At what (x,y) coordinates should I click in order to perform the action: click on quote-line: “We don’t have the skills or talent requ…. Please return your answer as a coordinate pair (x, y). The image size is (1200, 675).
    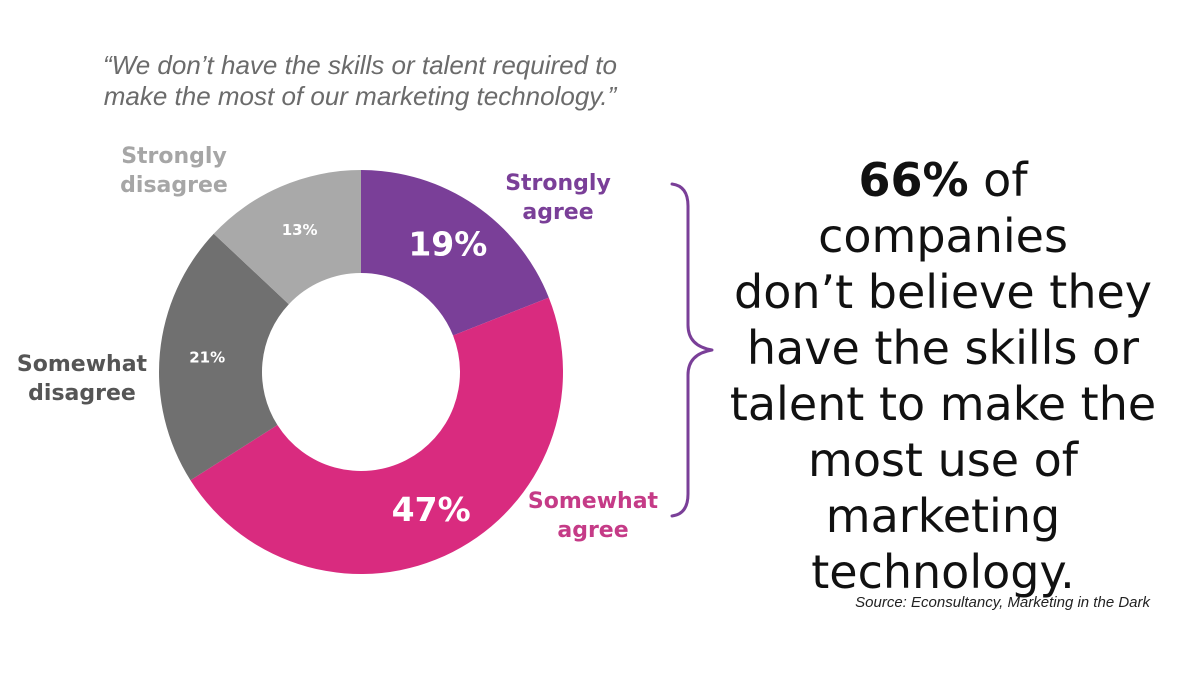
    Looking at the image, I should click on (359, 65).